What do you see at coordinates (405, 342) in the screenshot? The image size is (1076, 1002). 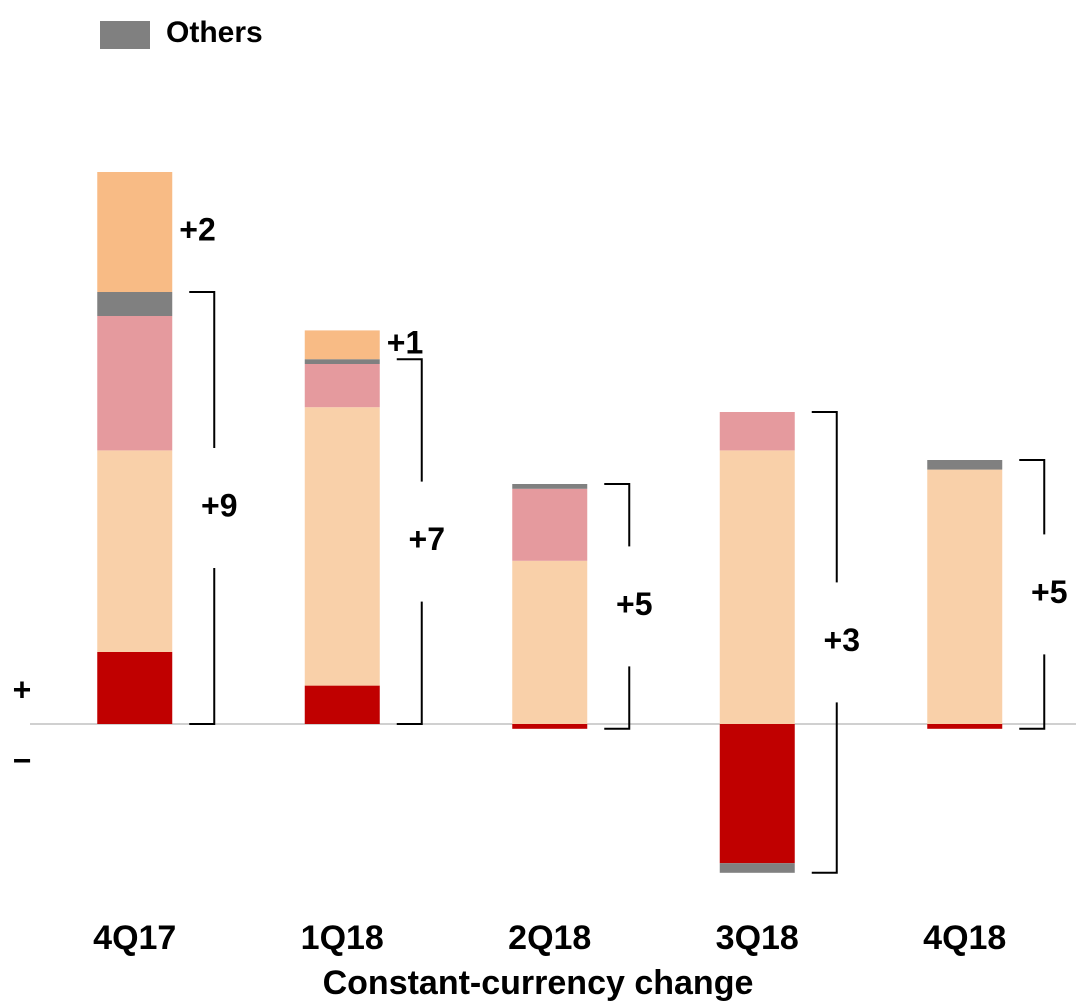 I see `top-label: +1` at bounding box center [405, 342].